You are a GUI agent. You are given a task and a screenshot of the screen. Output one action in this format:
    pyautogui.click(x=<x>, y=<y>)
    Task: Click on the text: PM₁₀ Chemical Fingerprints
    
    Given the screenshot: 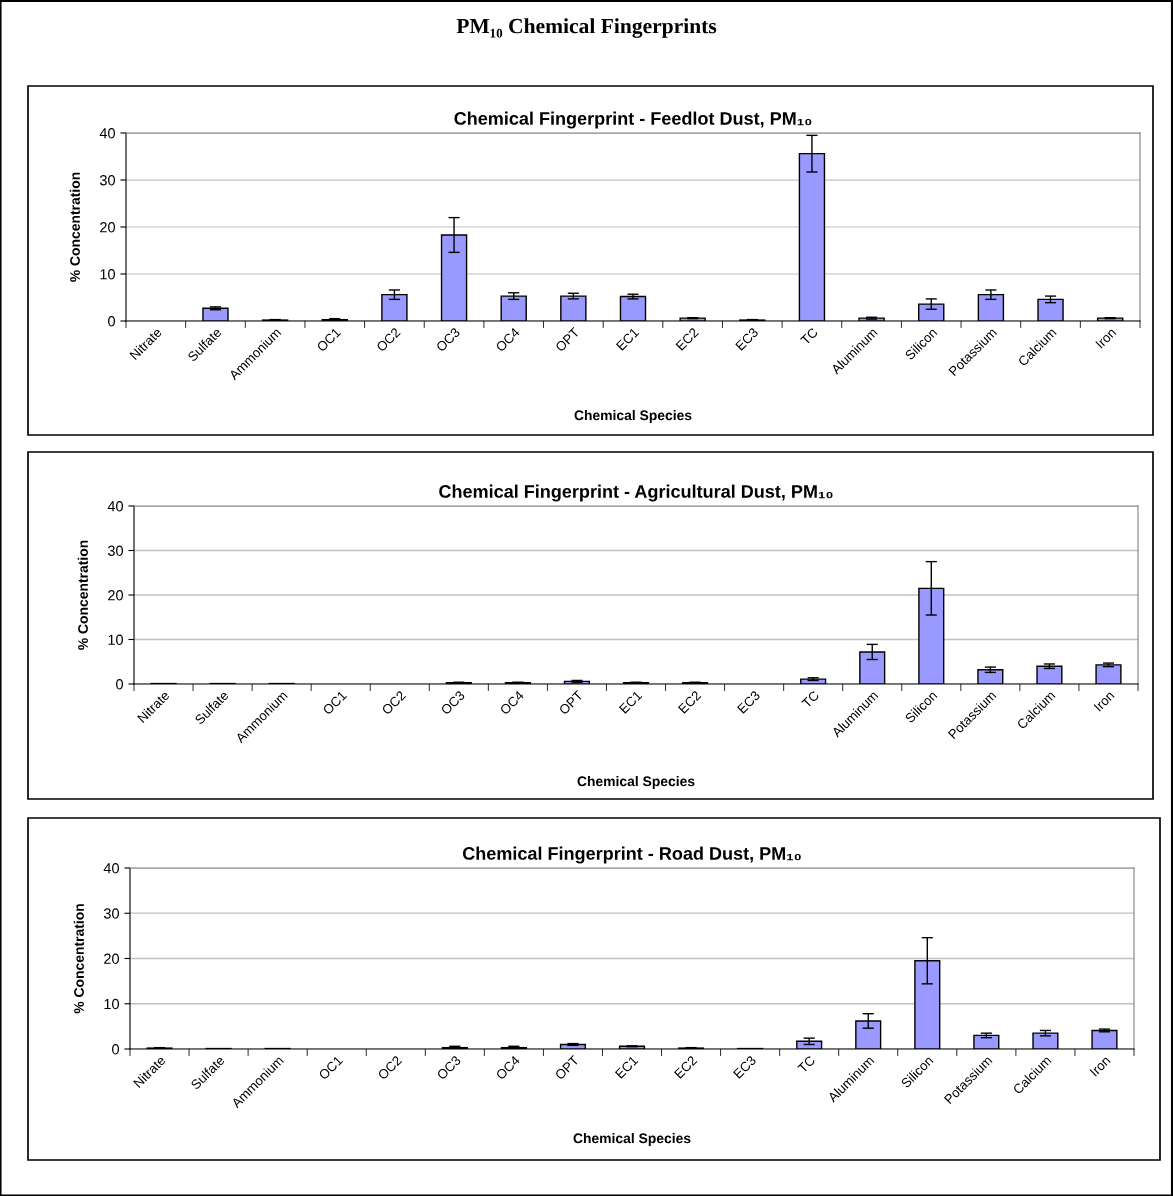 What is the action you would take?
    pyautogui.click(x=586, y=28)
    